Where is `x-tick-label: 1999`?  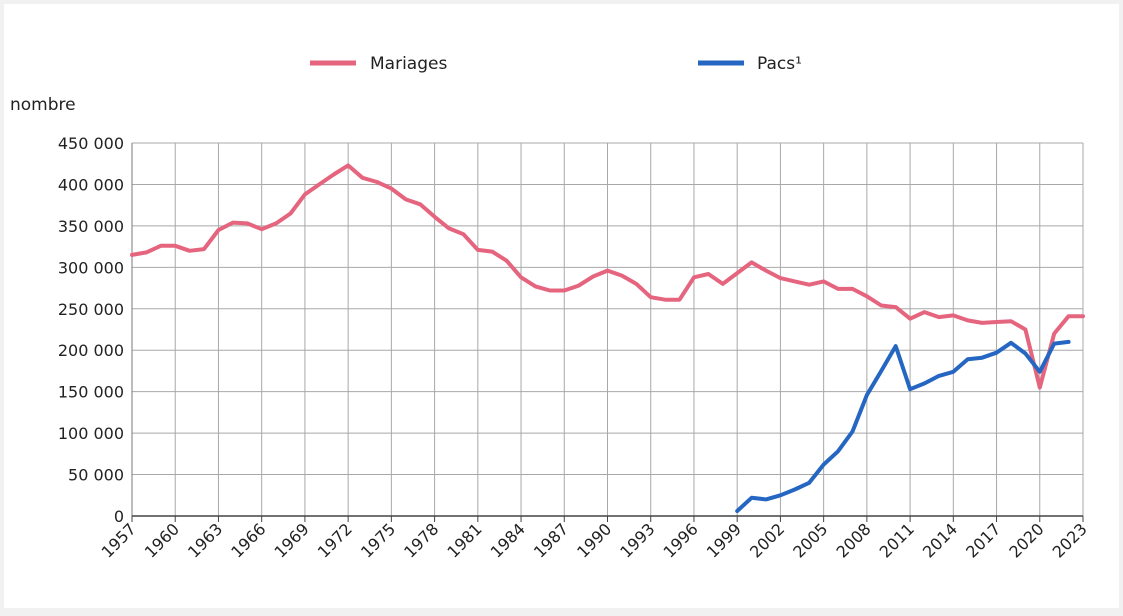
x-tick-label: 1999 is located at coordinates (724, 540).